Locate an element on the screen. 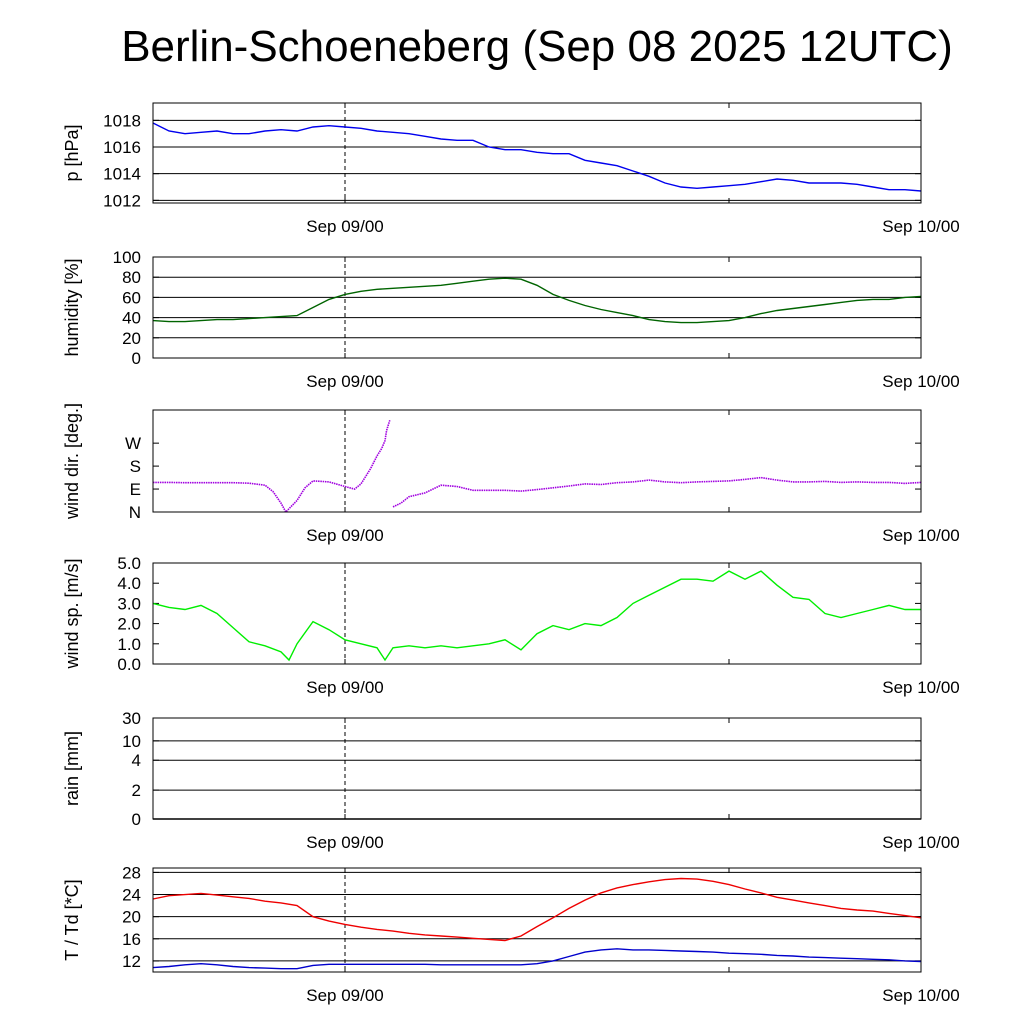 This screenshot has width=1024, height=1024. y-tick-label: 1016 is located at coordinates (122, 147).